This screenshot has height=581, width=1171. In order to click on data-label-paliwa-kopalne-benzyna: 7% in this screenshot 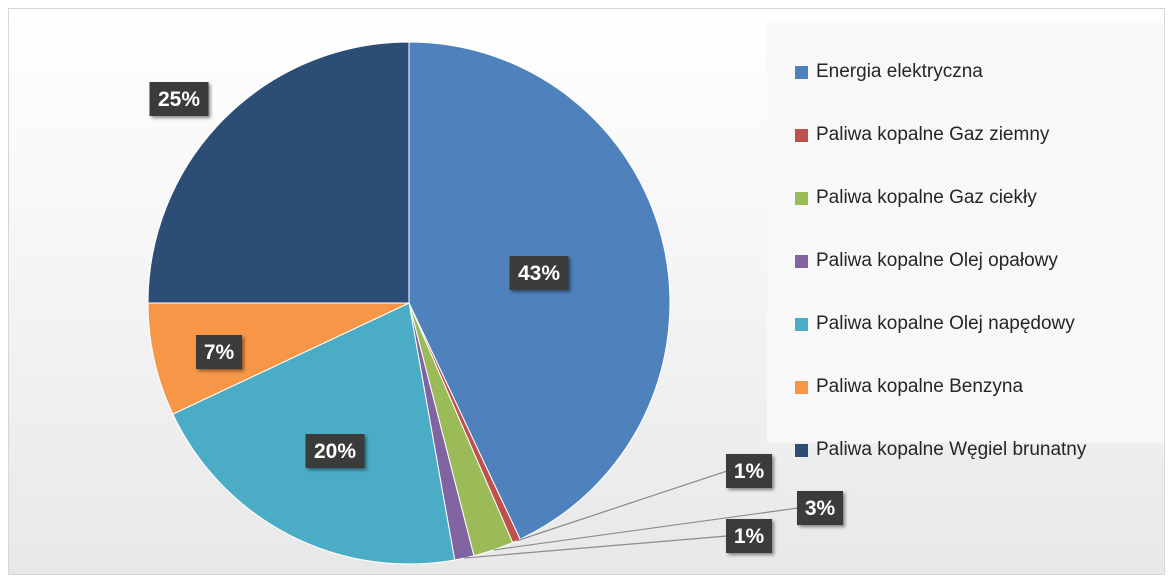, I will do `click(219, 352)`.